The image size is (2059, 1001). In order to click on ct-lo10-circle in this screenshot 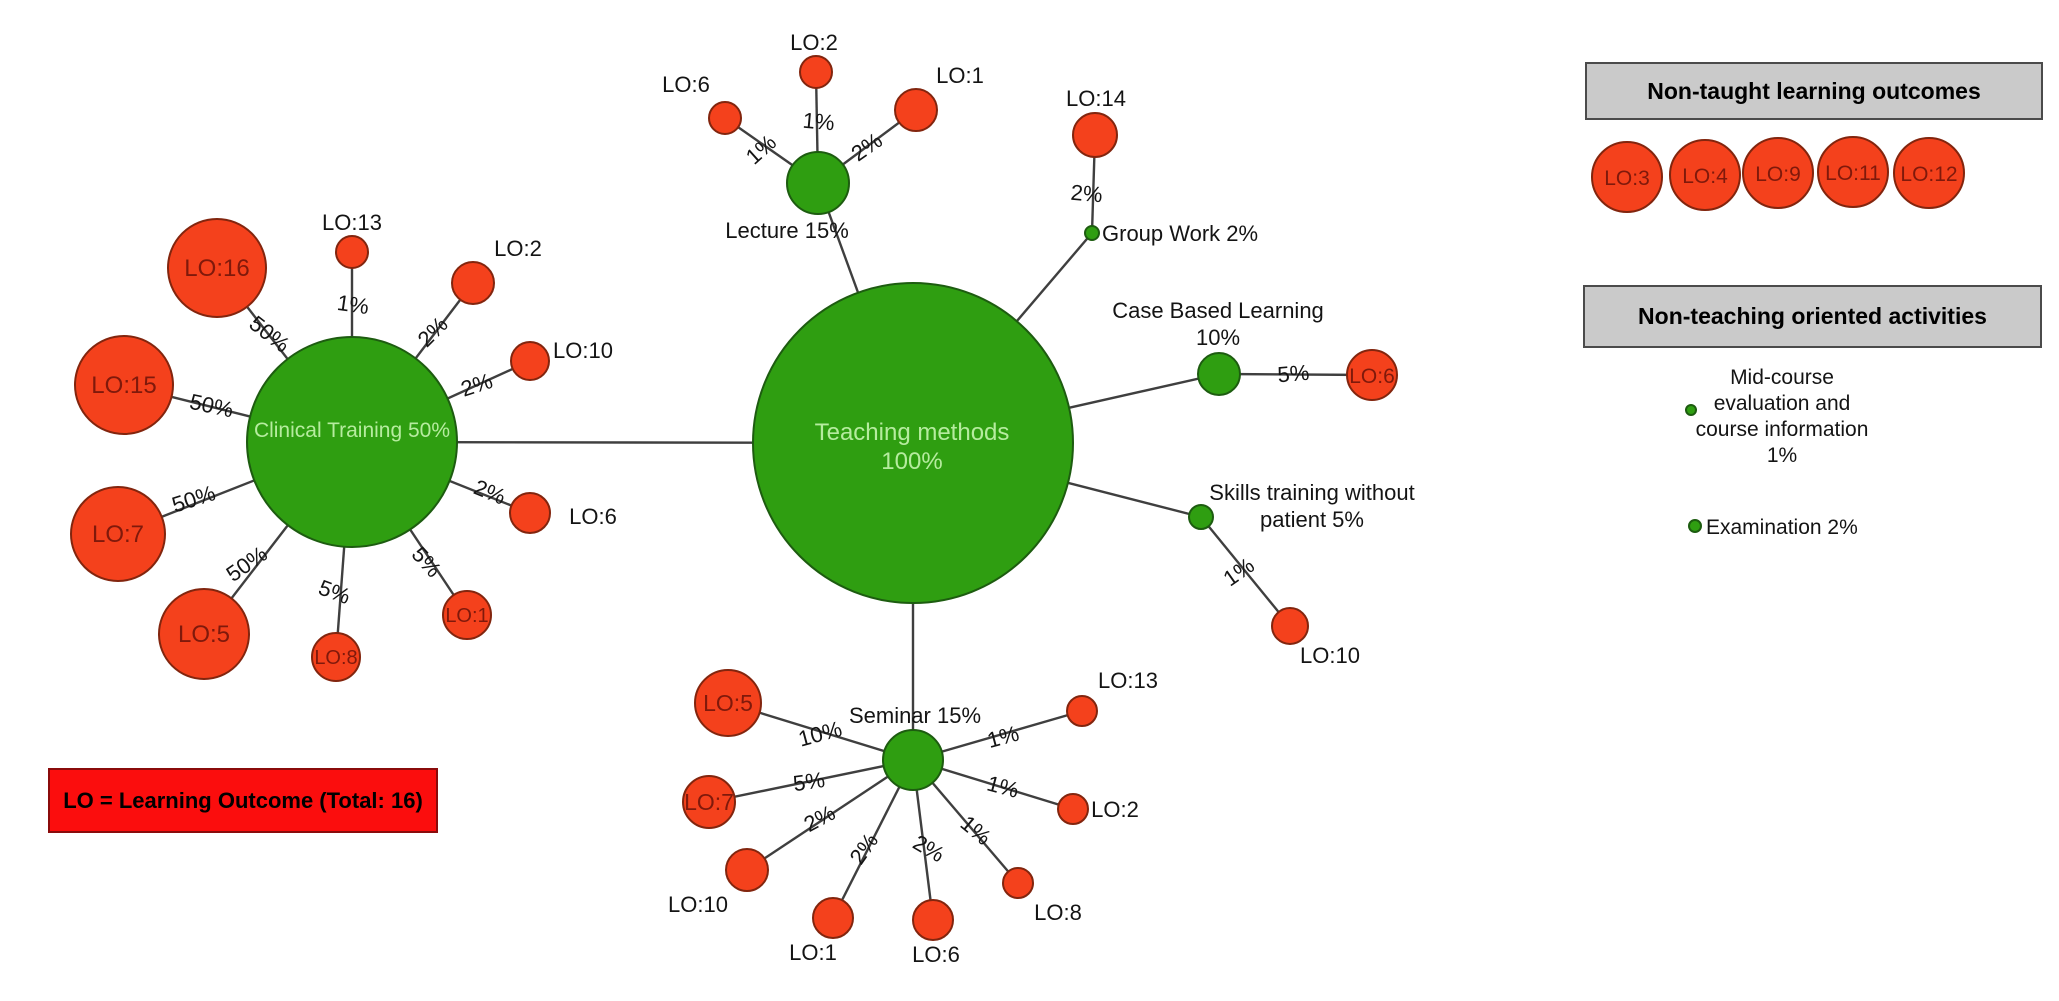, I will do `click(530, 361)`.